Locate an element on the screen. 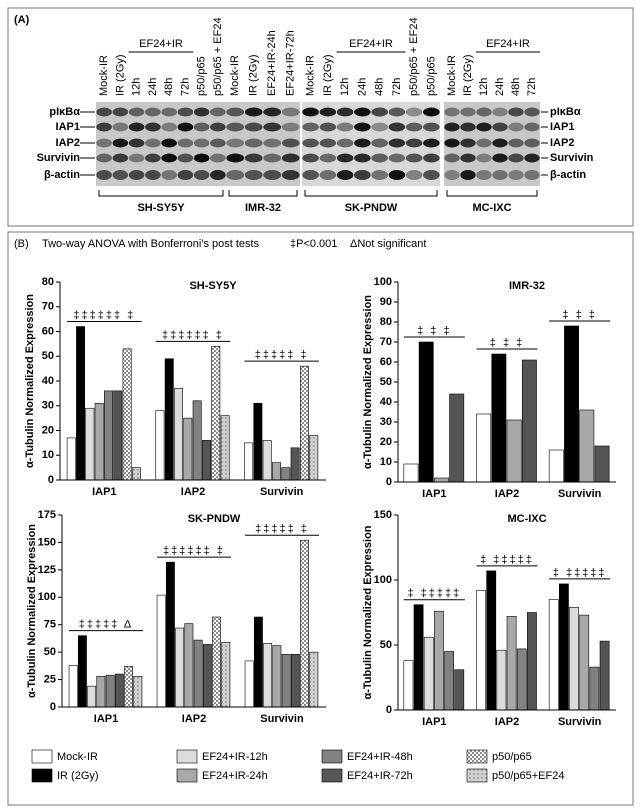 Image resolution: width=641 pixels, height=812 pixels. legend-label: Mock-IR is located at coordinates (77, 757).